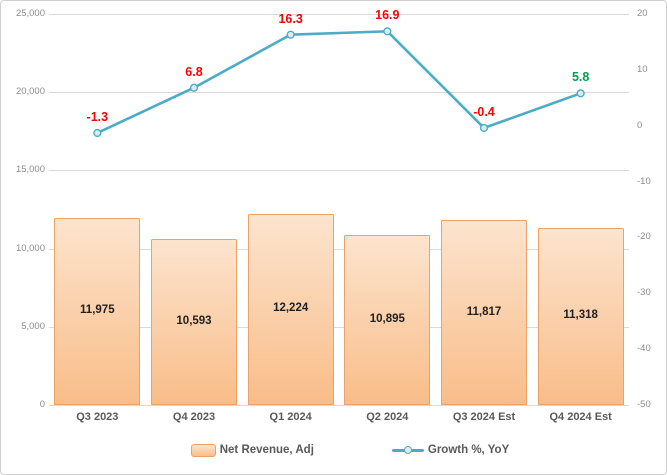 The height and width of the screenshot is (475, 667). I want to click on bar-Q4 2024 Est, so click(580, 316).